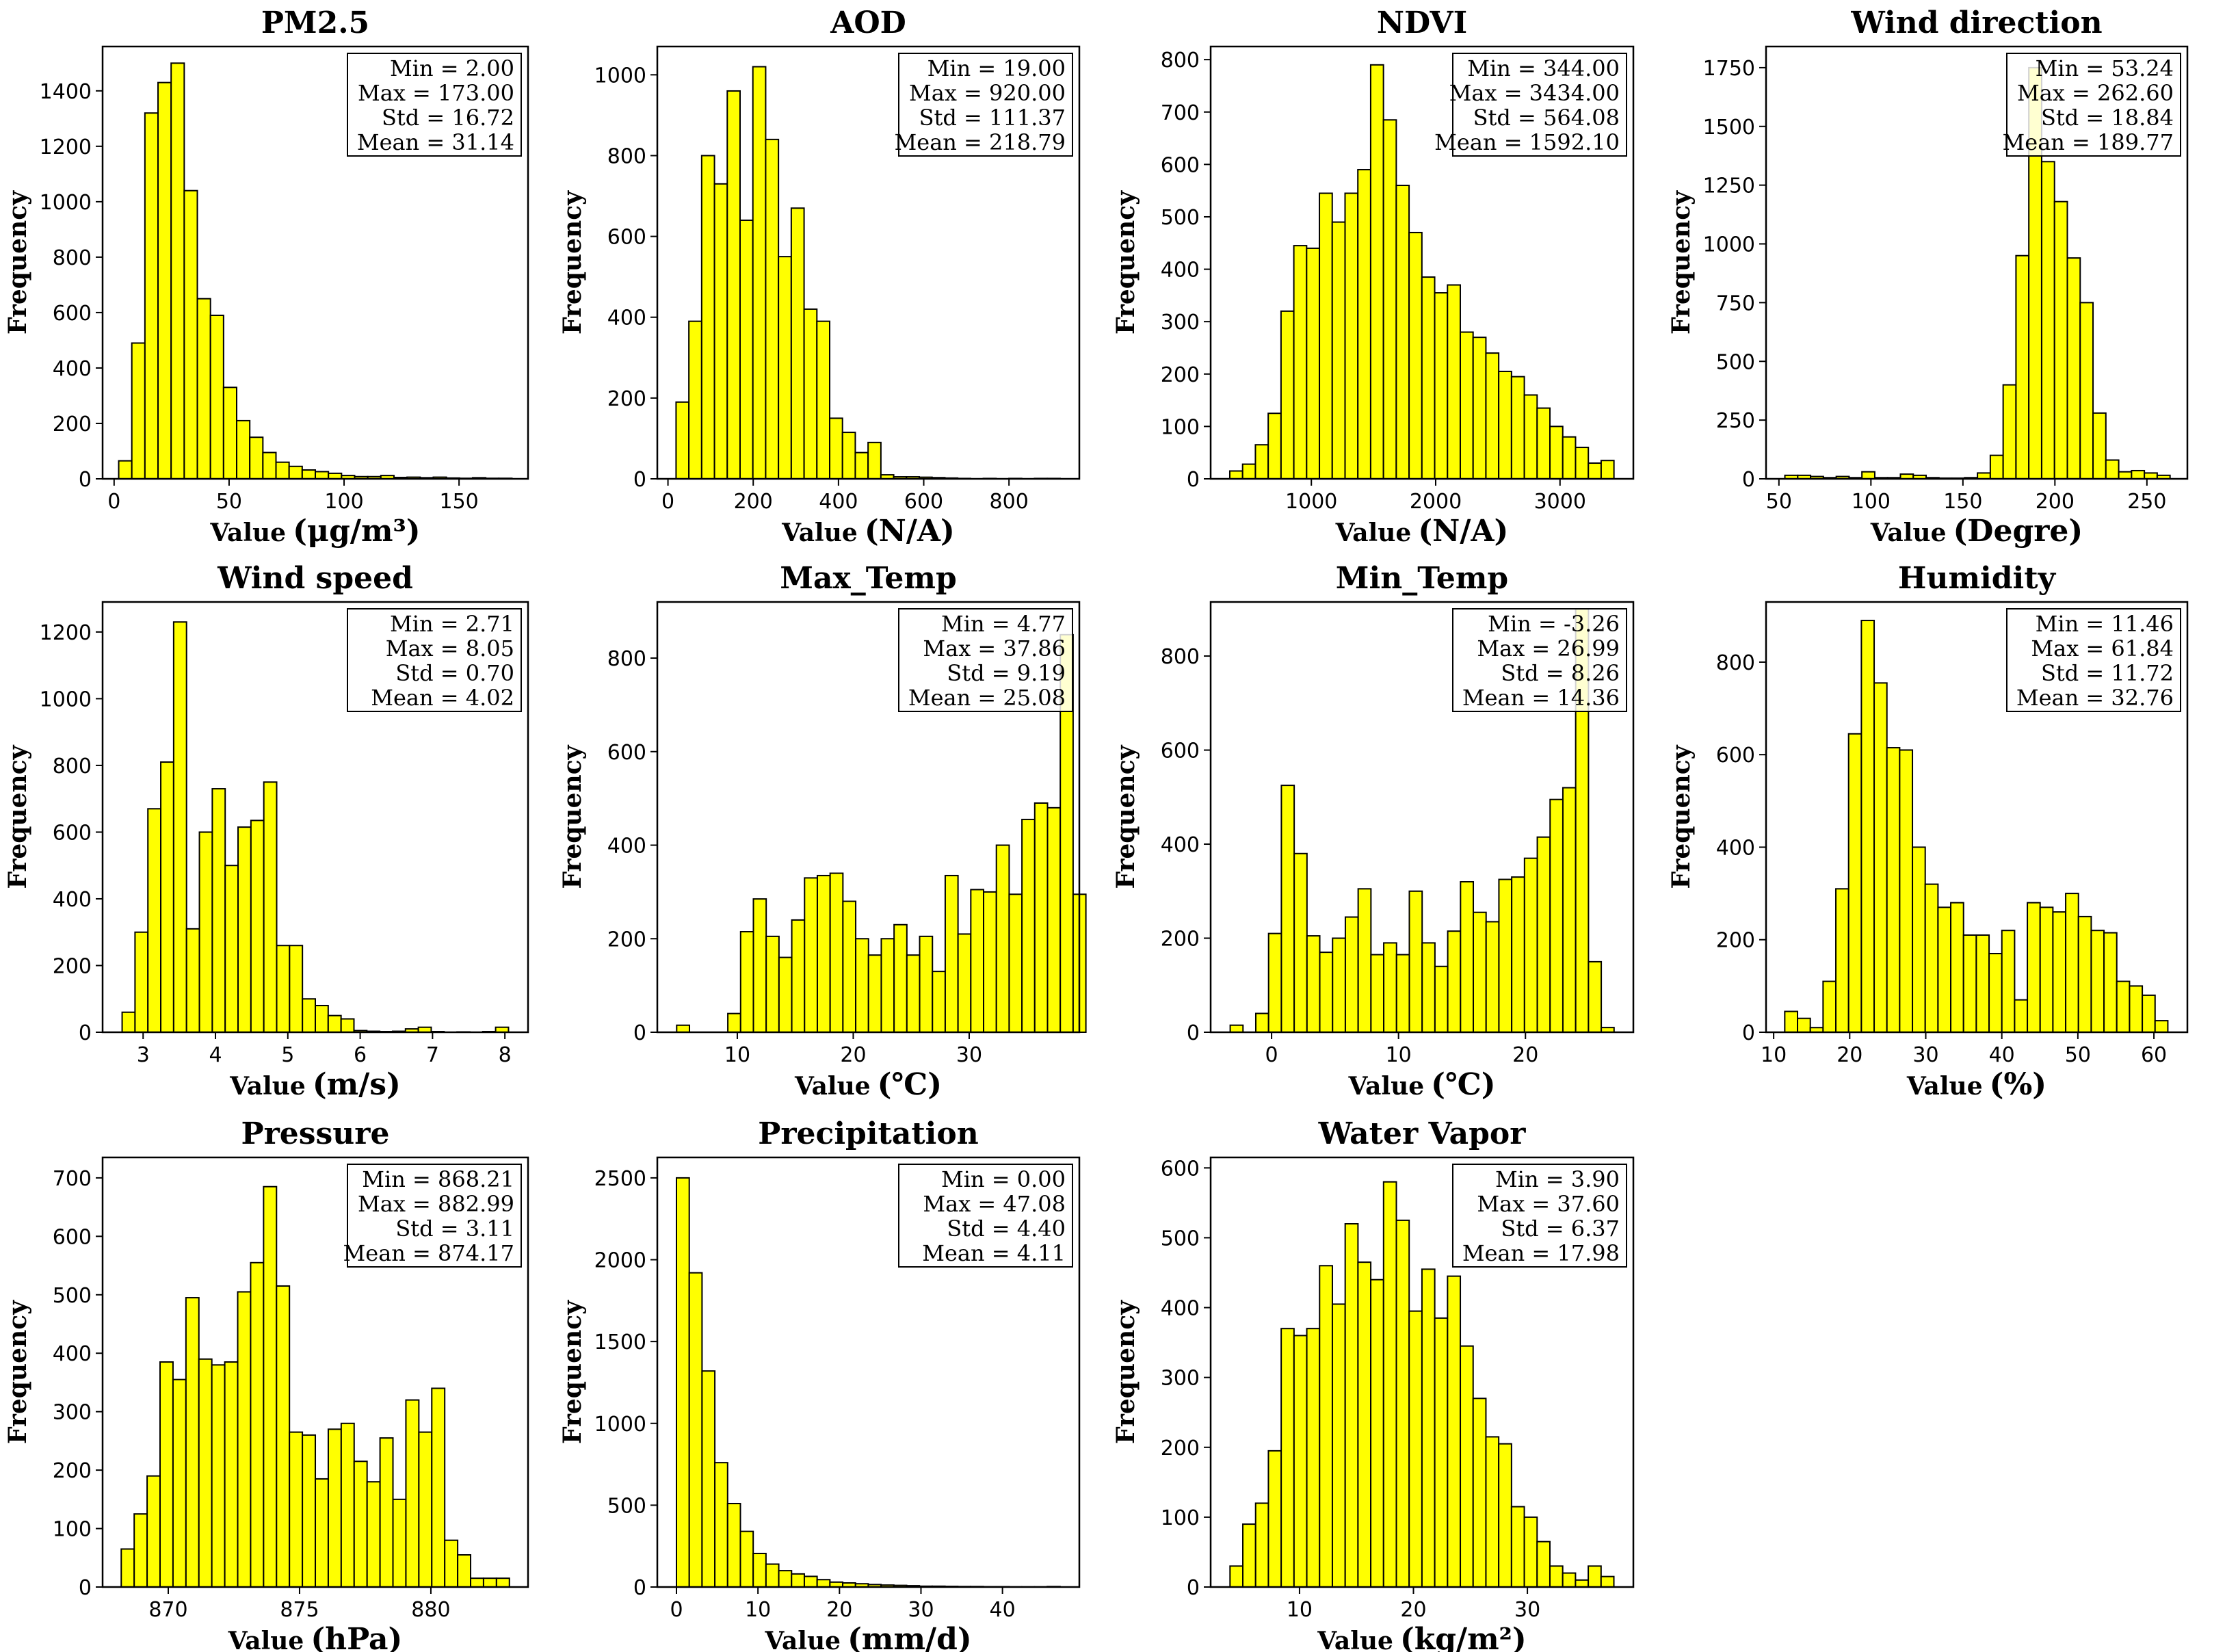 This screenshot has width=2225, height=1652. I want to click on stats-box, so click(1539, 660).